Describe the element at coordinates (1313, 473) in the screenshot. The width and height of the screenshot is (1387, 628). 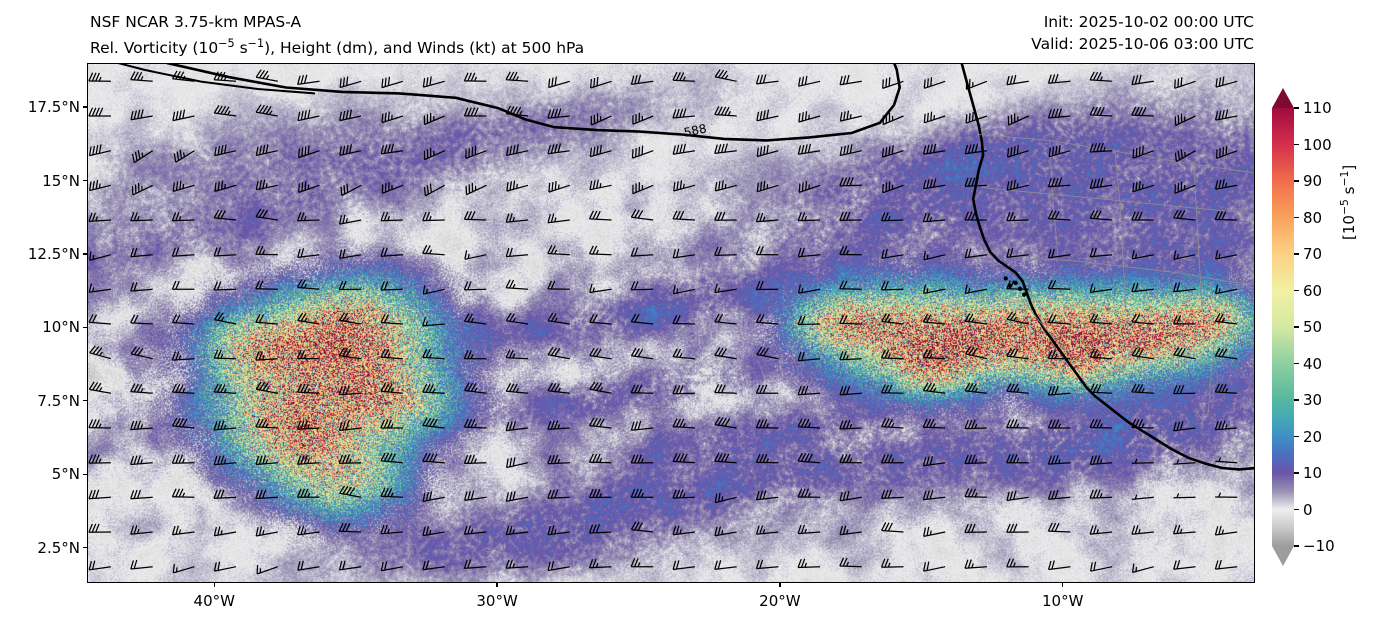
I see `colorbar-tick-label: 10` at that location.